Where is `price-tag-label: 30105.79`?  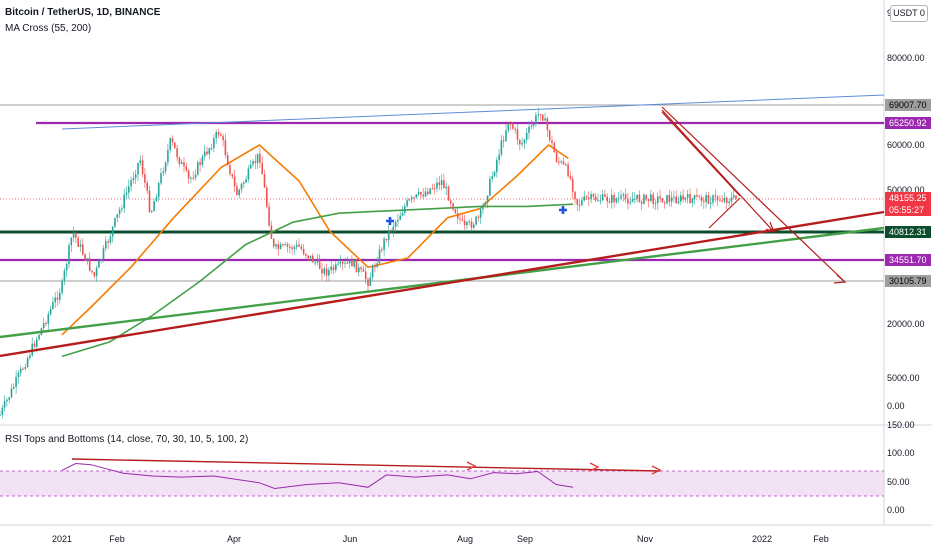 price-tag-label: 30105.79 is located at coordinates (908, 281).